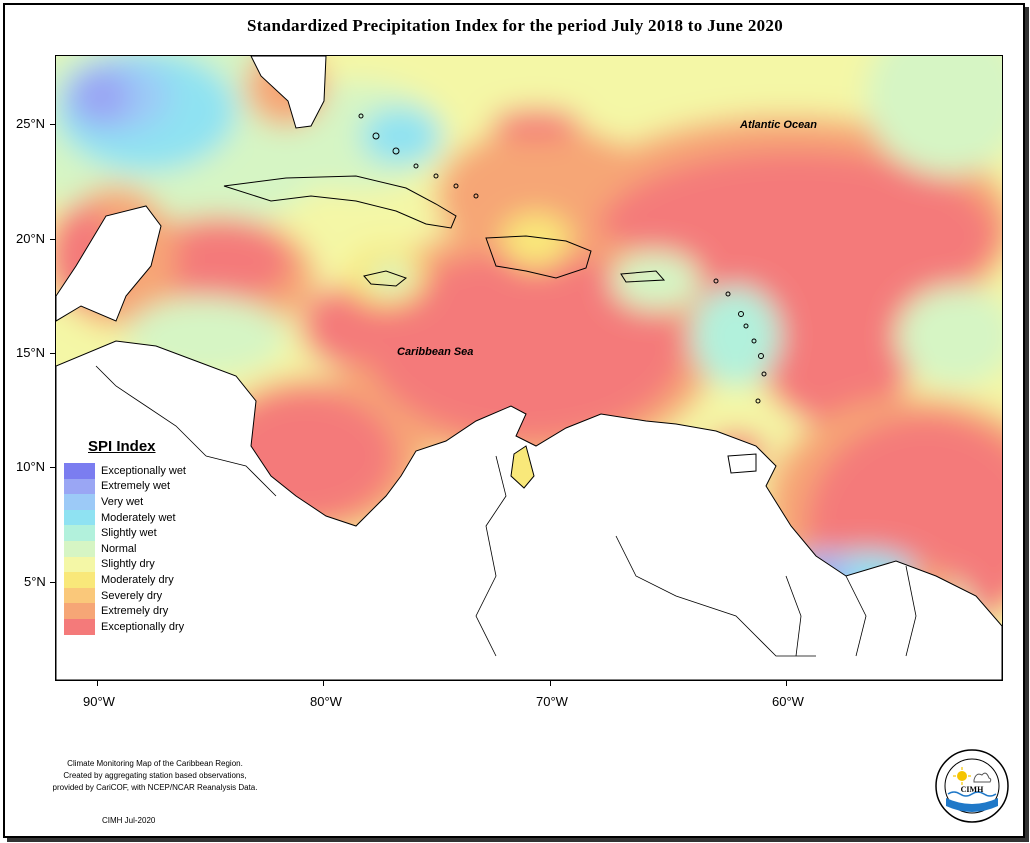  Describe the element at coordinates (137, 579) in the screenshot. I see `legend-label: Moderately dry` at that location.